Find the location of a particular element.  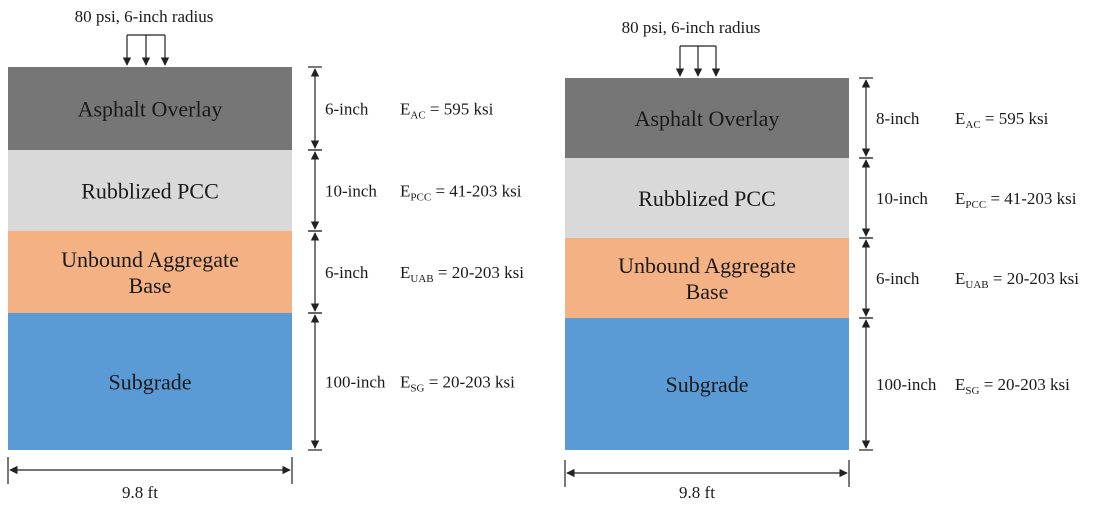

layer-1-thickness: 6-inch is located at coordinates (347, 109).